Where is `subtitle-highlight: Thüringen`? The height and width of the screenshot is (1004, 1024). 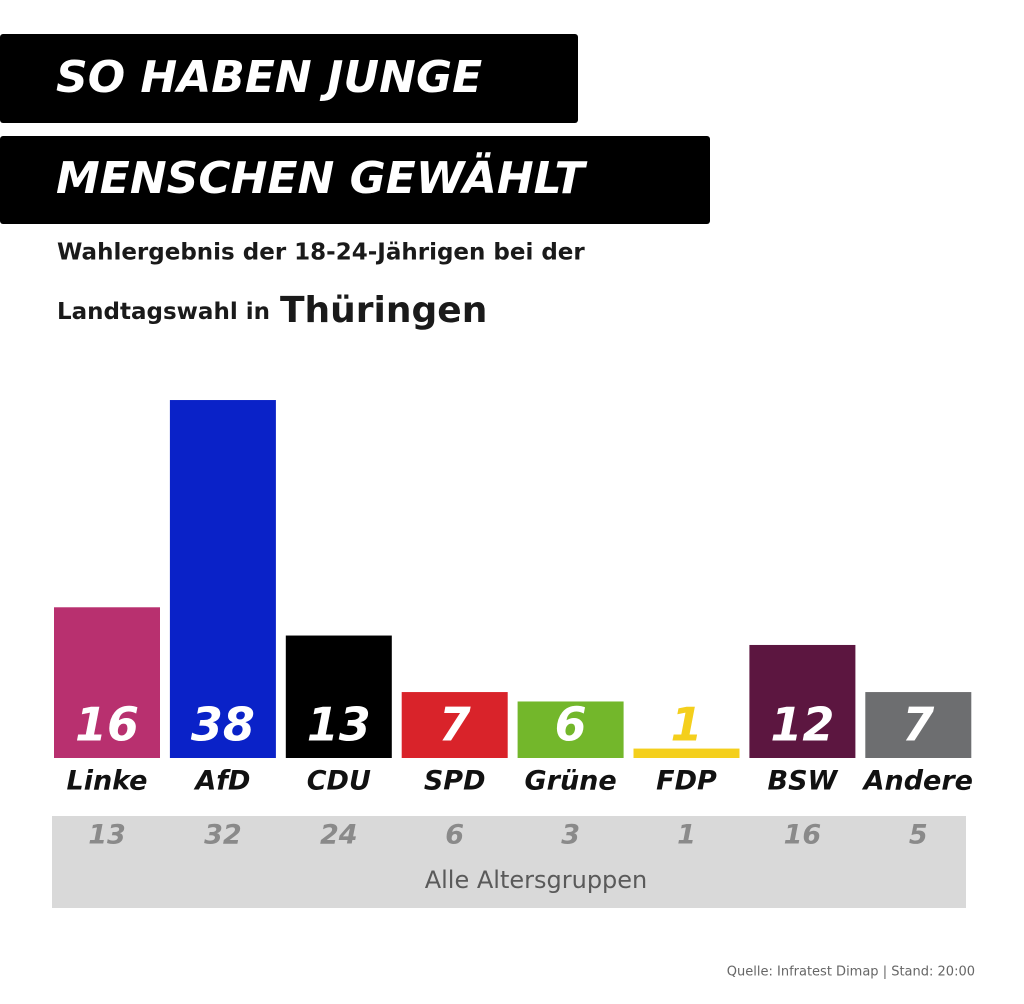 subtitle-highlight: Thüringen is located at coordinates (383, 310).